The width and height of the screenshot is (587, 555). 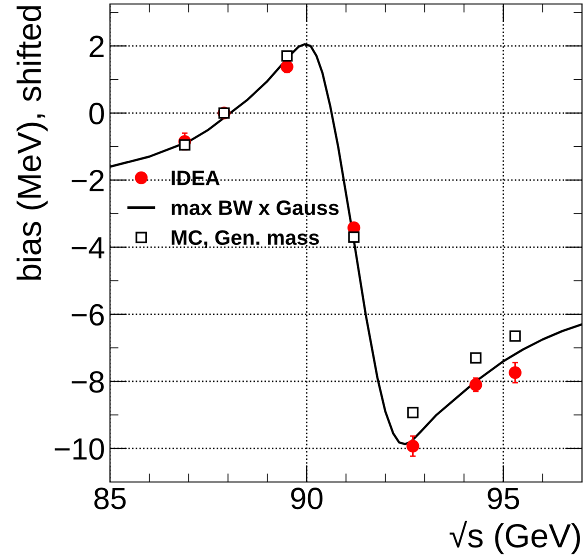 I want to click on legend-label: max BW x Gauss, so click(x=255, y=208).